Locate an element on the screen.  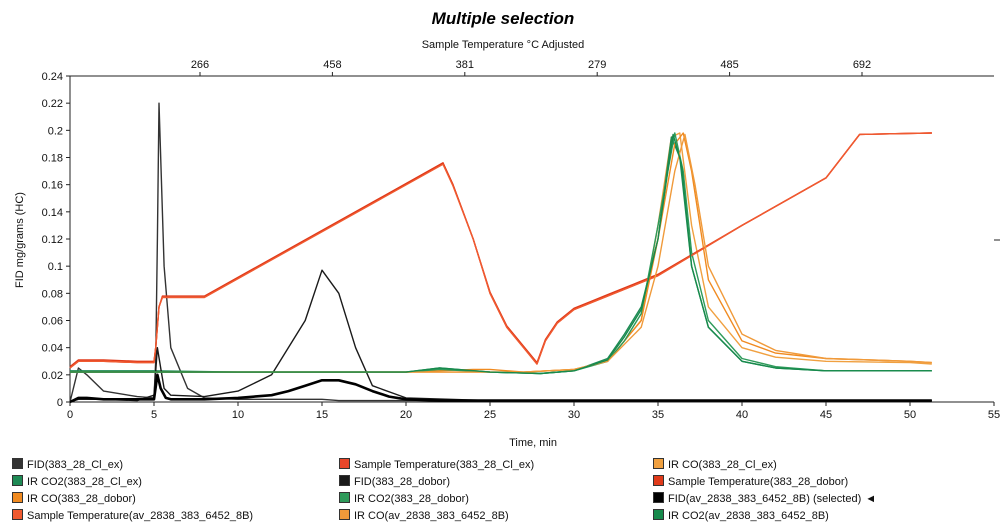
legend-item: IR CO2(av_2838_383_6452_8B) is located at coordinates (741, 516).